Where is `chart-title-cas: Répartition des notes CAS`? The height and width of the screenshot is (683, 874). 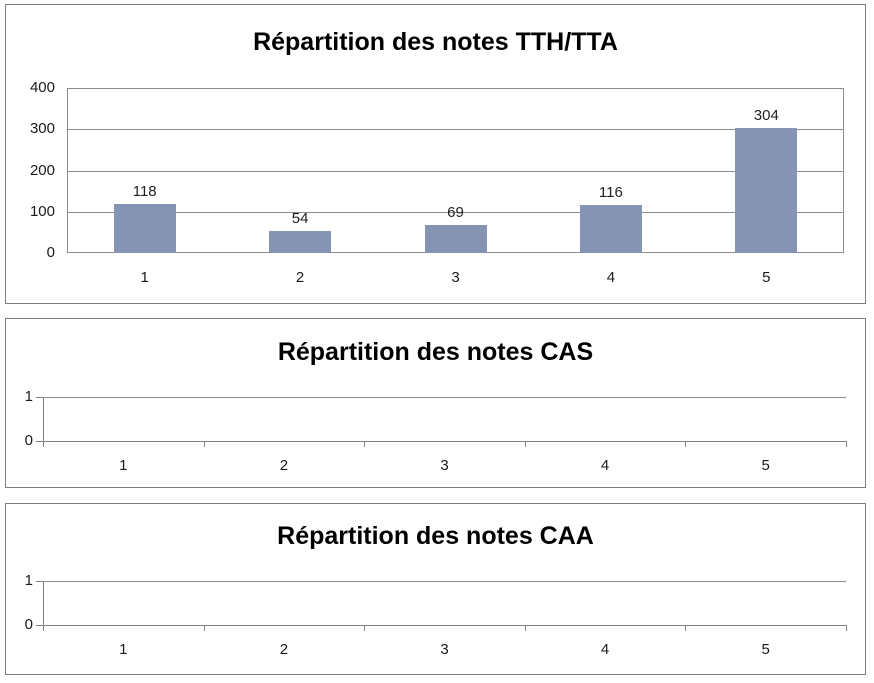 chart-title-cas: Répartition des notes CAS is located at coordinates (435, 352).